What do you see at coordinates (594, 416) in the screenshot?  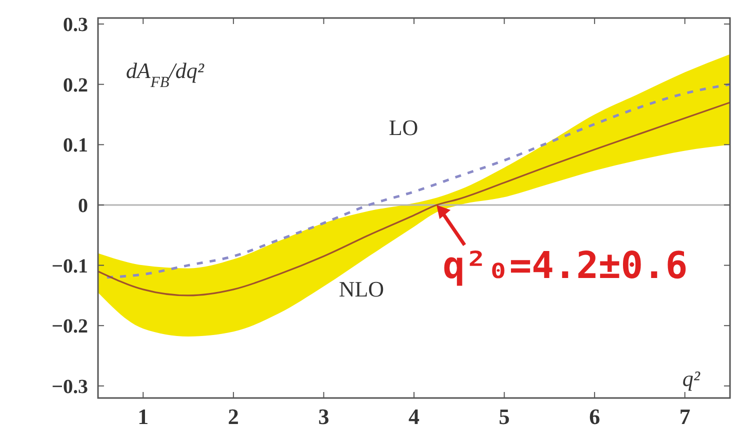 I see `x-tick-label: 6` at bounding box center [594, 416].